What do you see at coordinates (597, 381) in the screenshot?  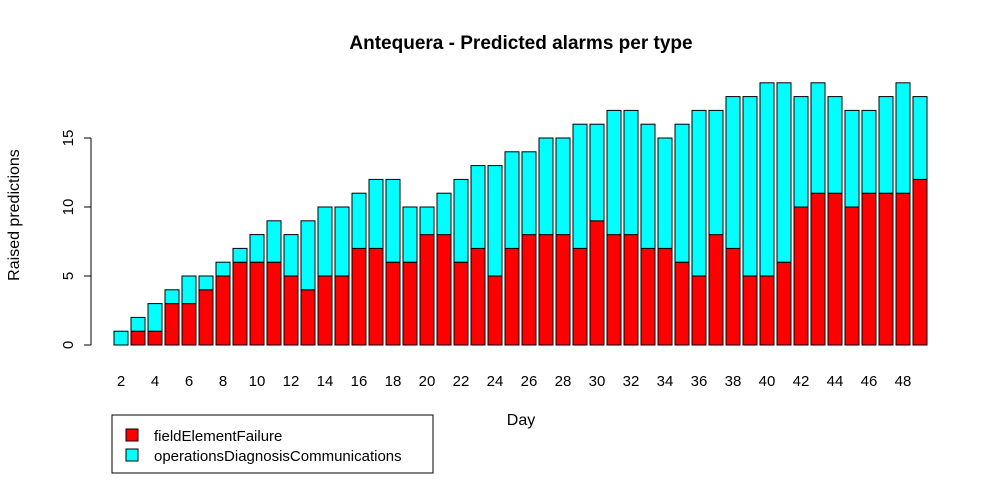 I see `x-tick-label-30: 30` at bounding box center [597, 381].